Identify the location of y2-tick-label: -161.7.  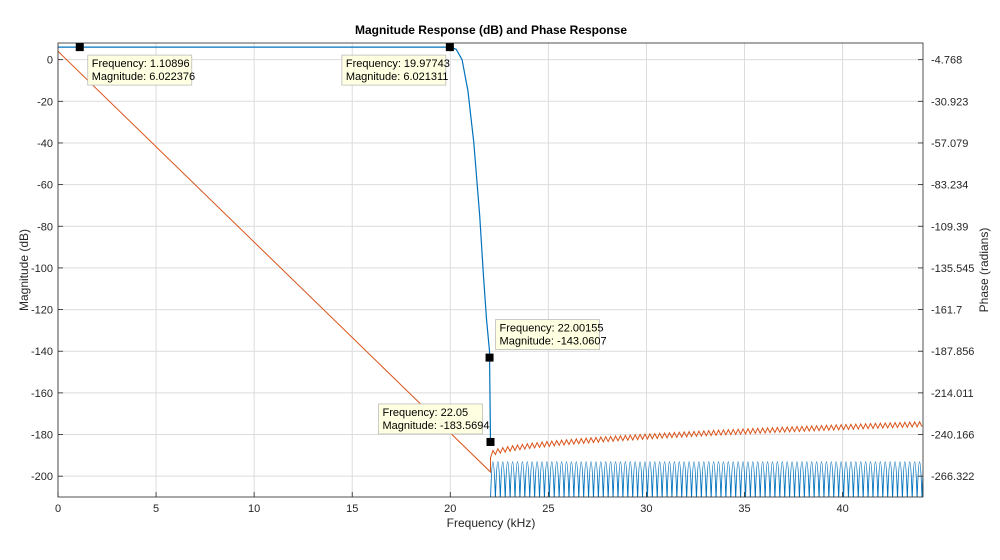
(946, 311).